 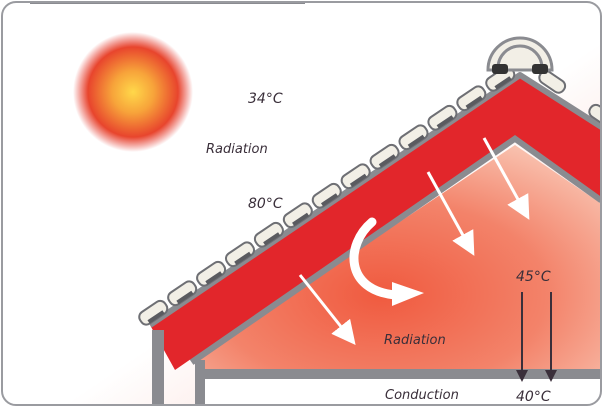 I want to click on ceiling-space, so click(x=403, y=392).